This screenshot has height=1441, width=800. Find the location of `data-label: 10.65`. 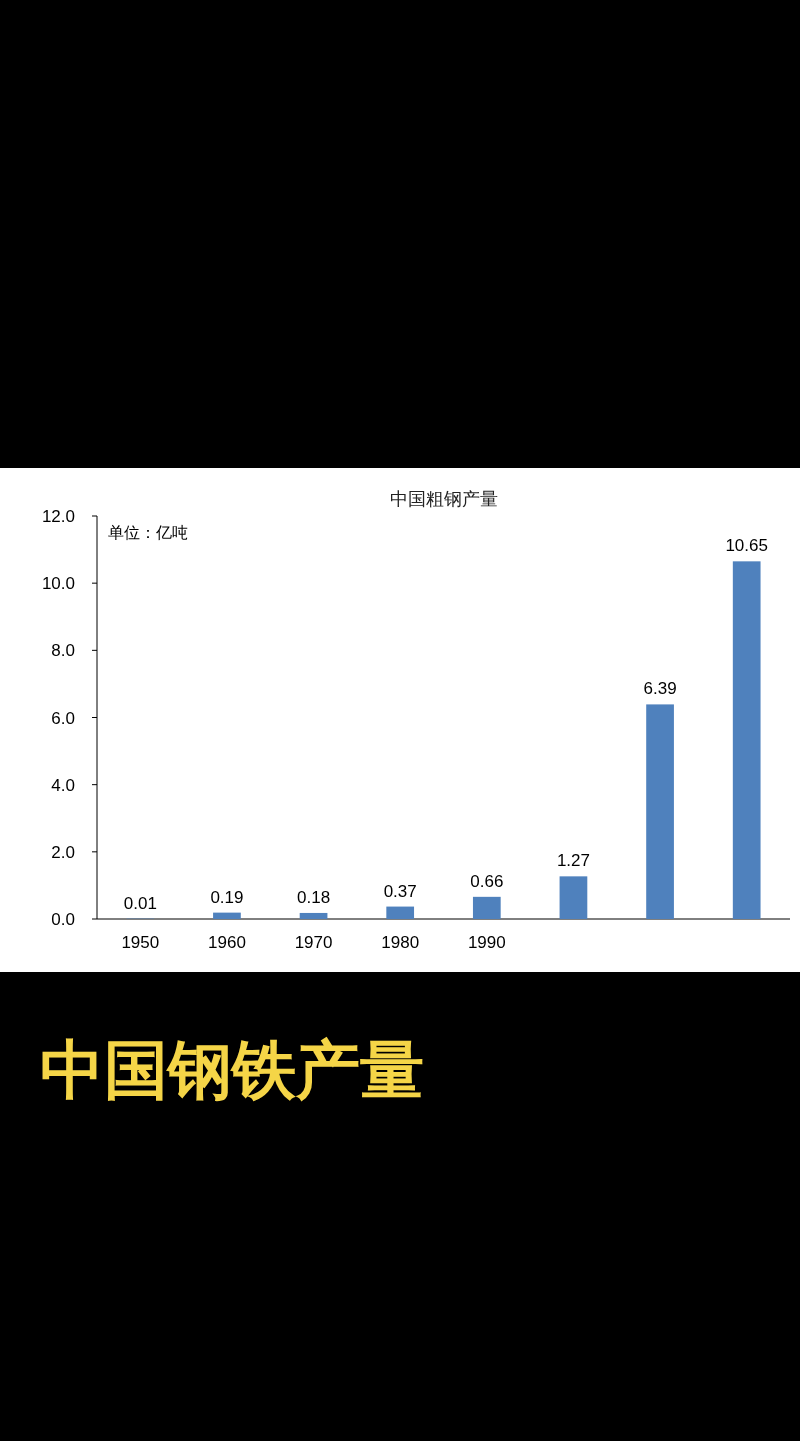

data-label: 10.65 is located at coordinates (746, 546).